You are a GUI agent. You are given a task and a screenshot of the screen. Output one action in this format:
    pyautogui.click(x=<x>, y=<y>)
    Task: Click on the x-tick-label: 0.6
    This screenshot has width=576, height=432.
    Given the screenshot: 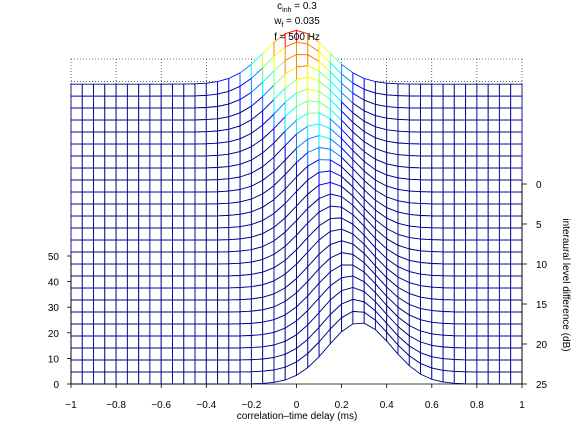 What is the action you would take?
    pyautogui.click(x=432, y=405)
    